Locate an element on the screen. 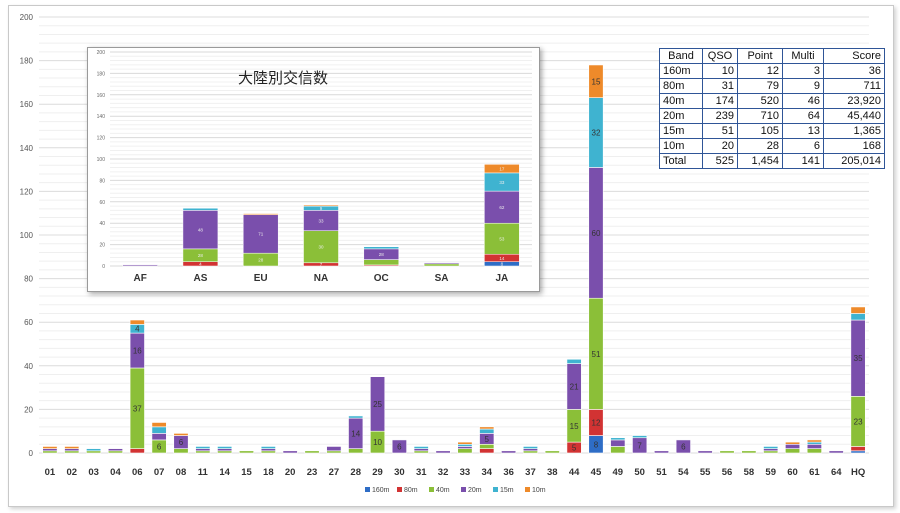  x-tick-label: 01 is located at coordinates (50, 472).